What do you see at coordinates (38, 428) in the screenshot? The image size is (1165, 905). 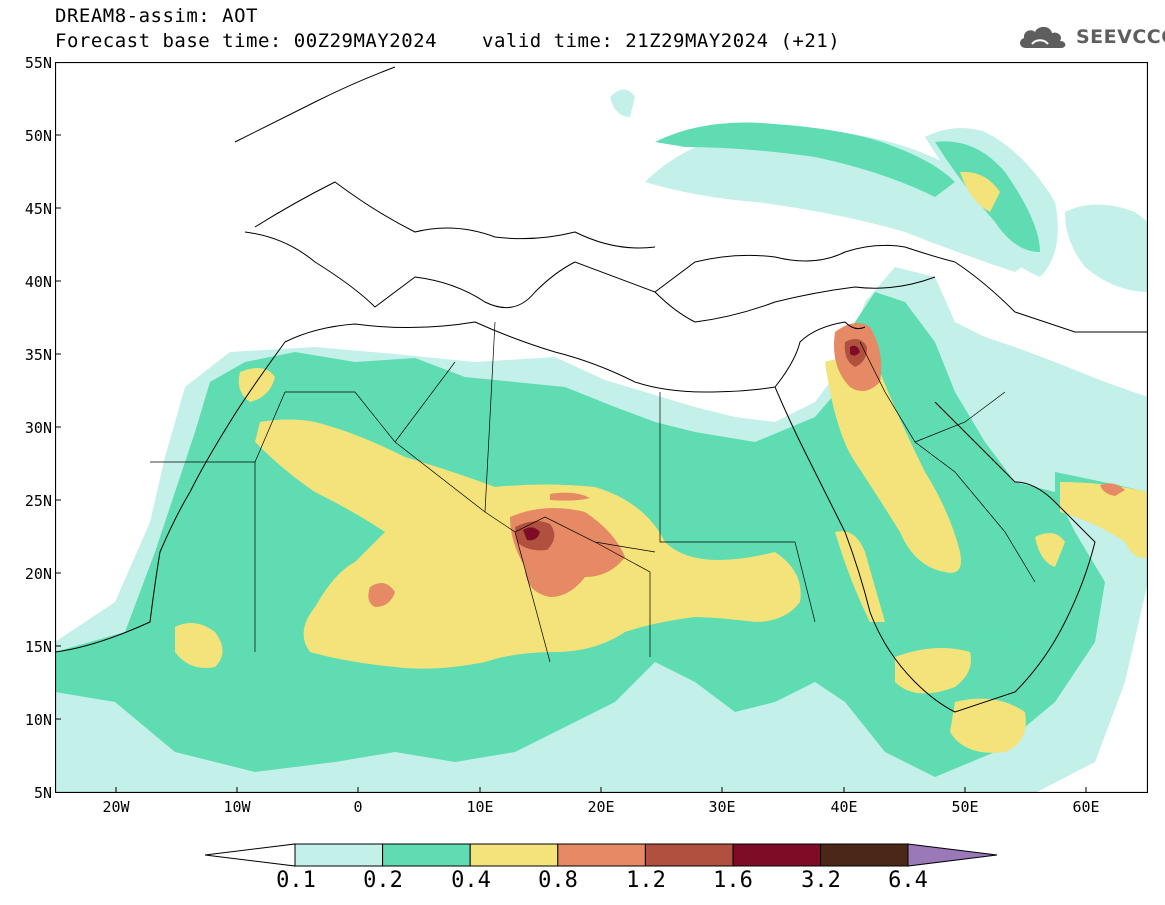 I see `lat-label: 30N` at bounding box center [38, 428].